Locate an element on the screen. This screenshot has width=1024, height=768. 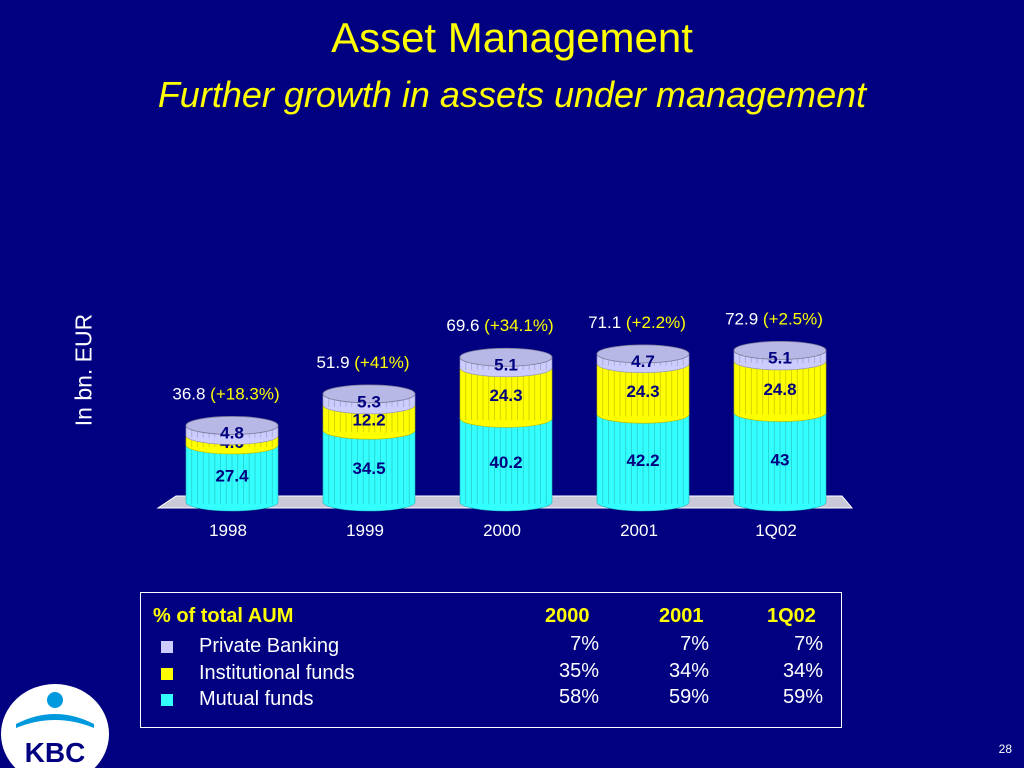
table-col-1q02: 1Q02 is located at coordinates (791, 616).